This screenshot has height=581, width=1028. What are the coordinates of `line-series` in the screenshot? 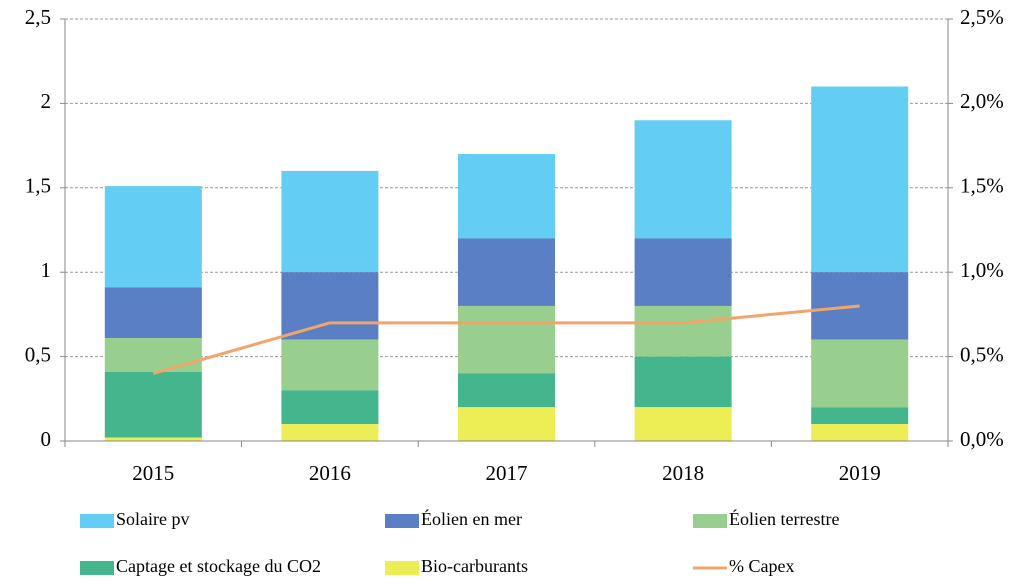 It's located at (506, 339).